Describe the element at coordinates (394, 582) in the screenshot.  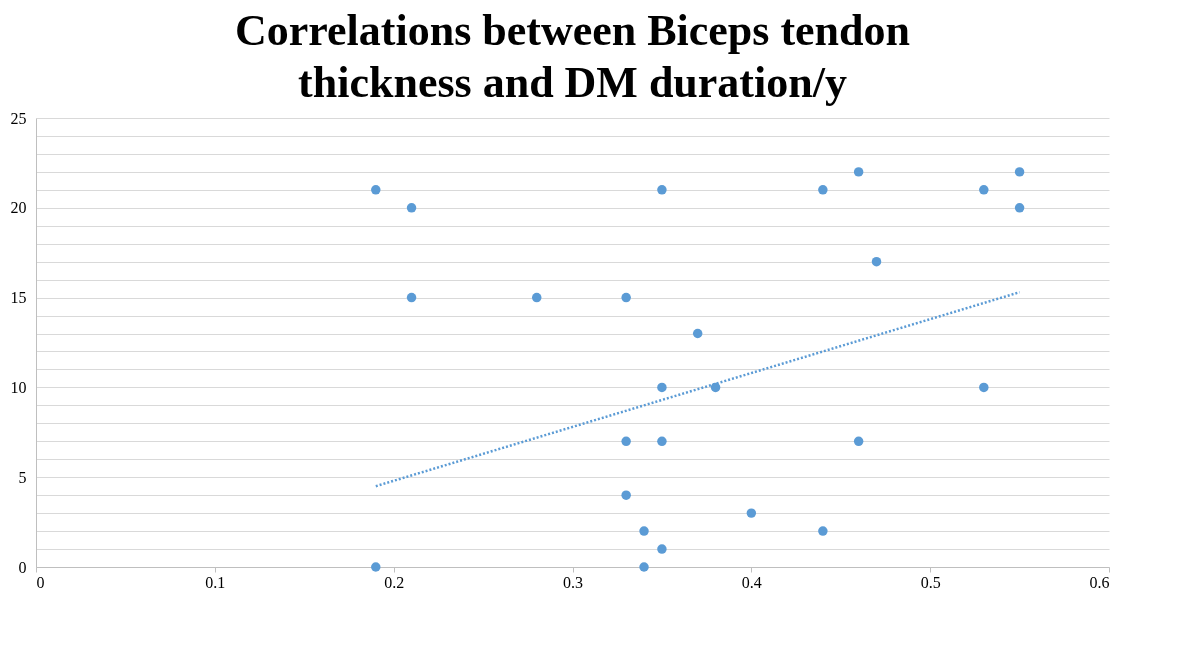
I see `x-tick-label: 0.2` at that location.